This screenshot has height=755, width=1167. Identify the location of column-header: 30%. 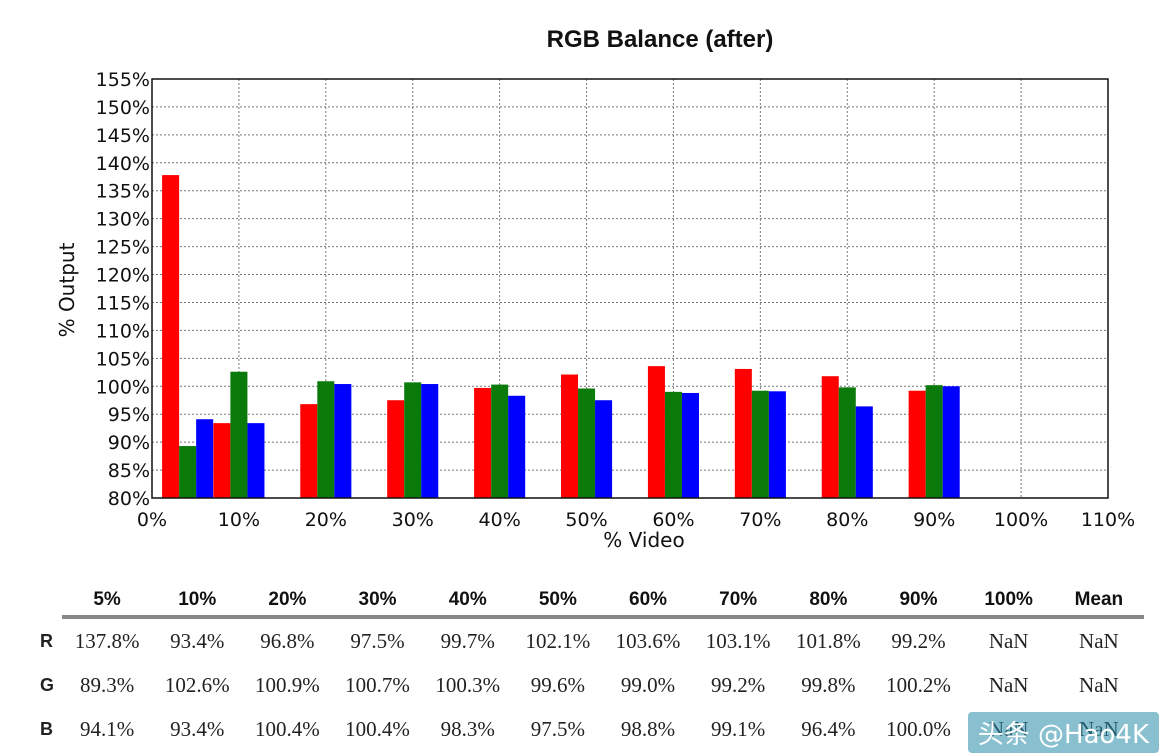
(377, 602).